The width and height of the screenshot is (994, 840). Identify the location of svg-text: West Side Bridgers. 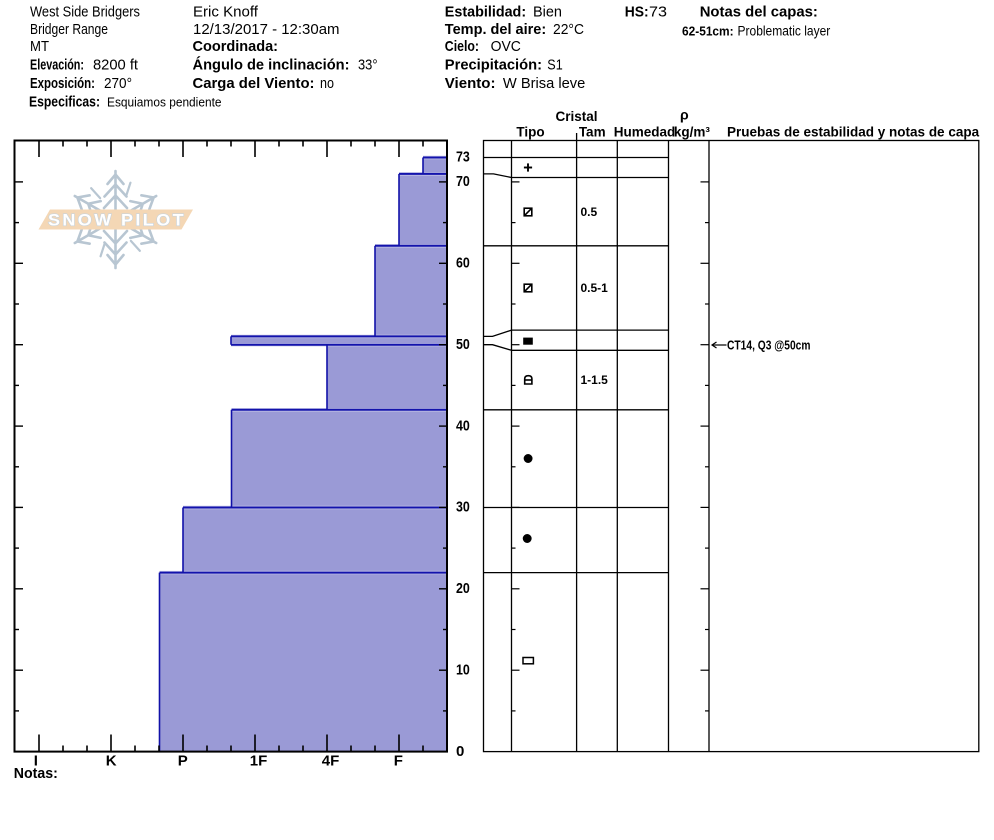
(85, 12).